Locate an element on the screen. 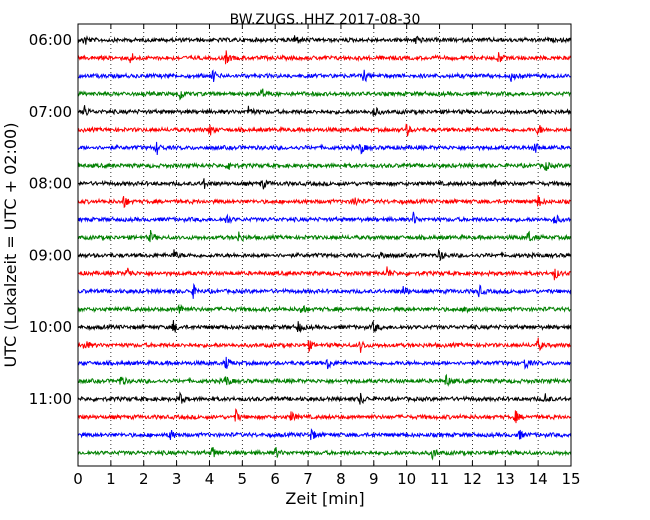  x-tick-label-11: 11 is located at coordinates (439, 479).